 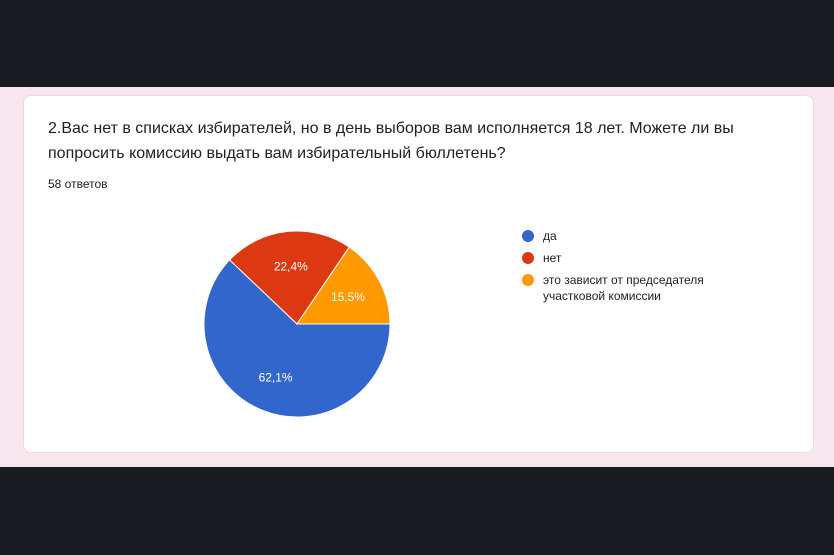 I want to click on legend-item-net: нет, so click(x=632, y=258).